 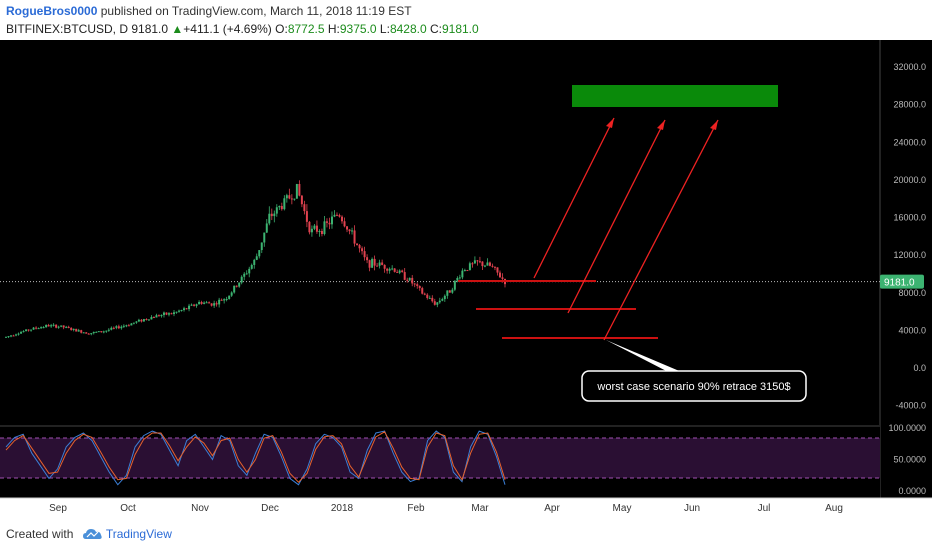 What do you see at coordinates (440, 426) in the screenshot?
I see `pane-separator` at bounding box center [440, 426].